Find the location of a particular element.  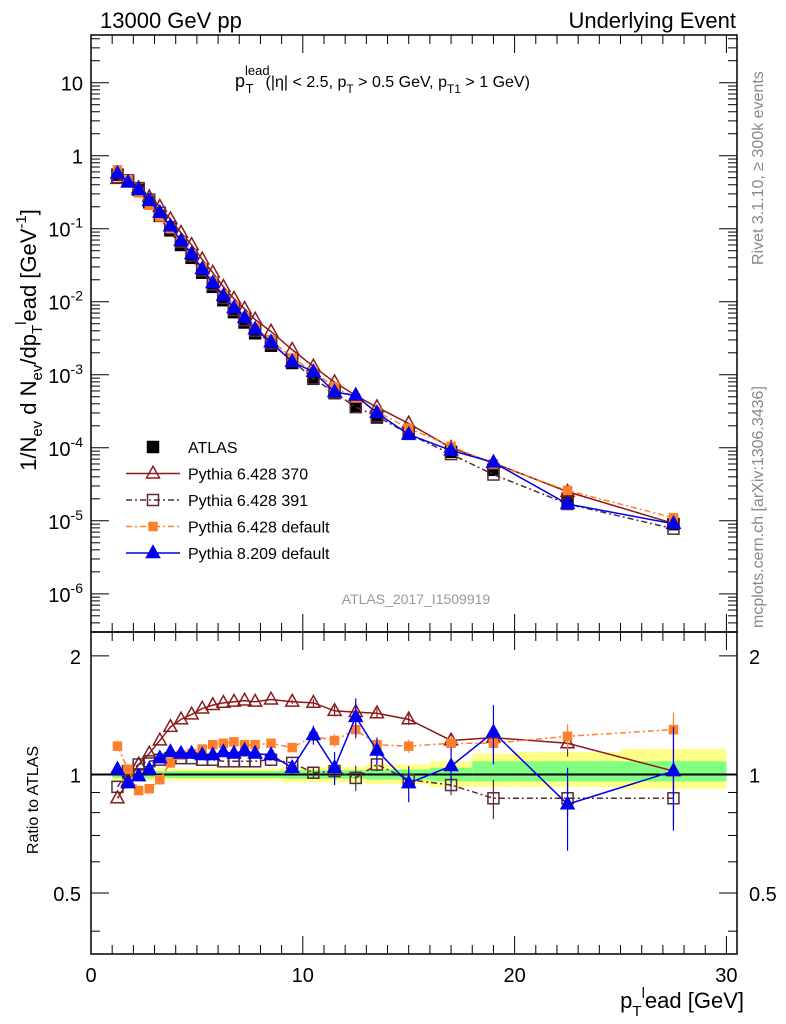

legend-item: ATLAS is located at coordinates (192, 448).